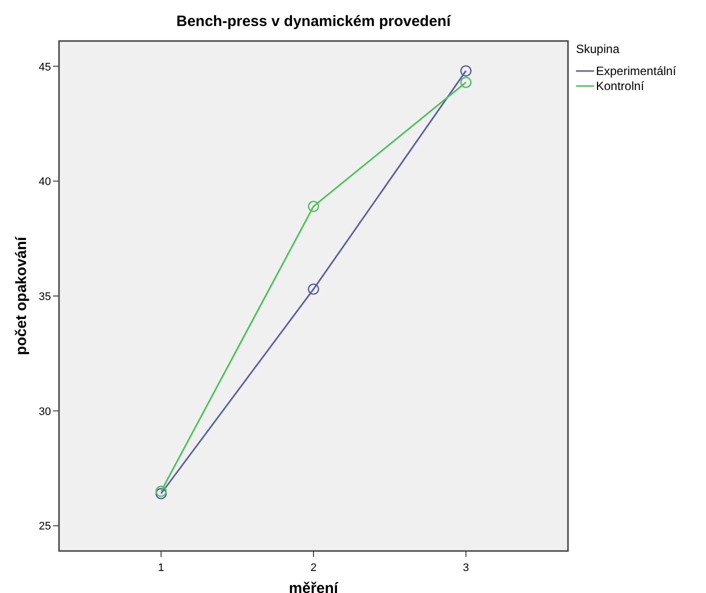  Describe the element at coordinates (44, 182) in the screenshot. I see `y-tick-label: 40` at that location.